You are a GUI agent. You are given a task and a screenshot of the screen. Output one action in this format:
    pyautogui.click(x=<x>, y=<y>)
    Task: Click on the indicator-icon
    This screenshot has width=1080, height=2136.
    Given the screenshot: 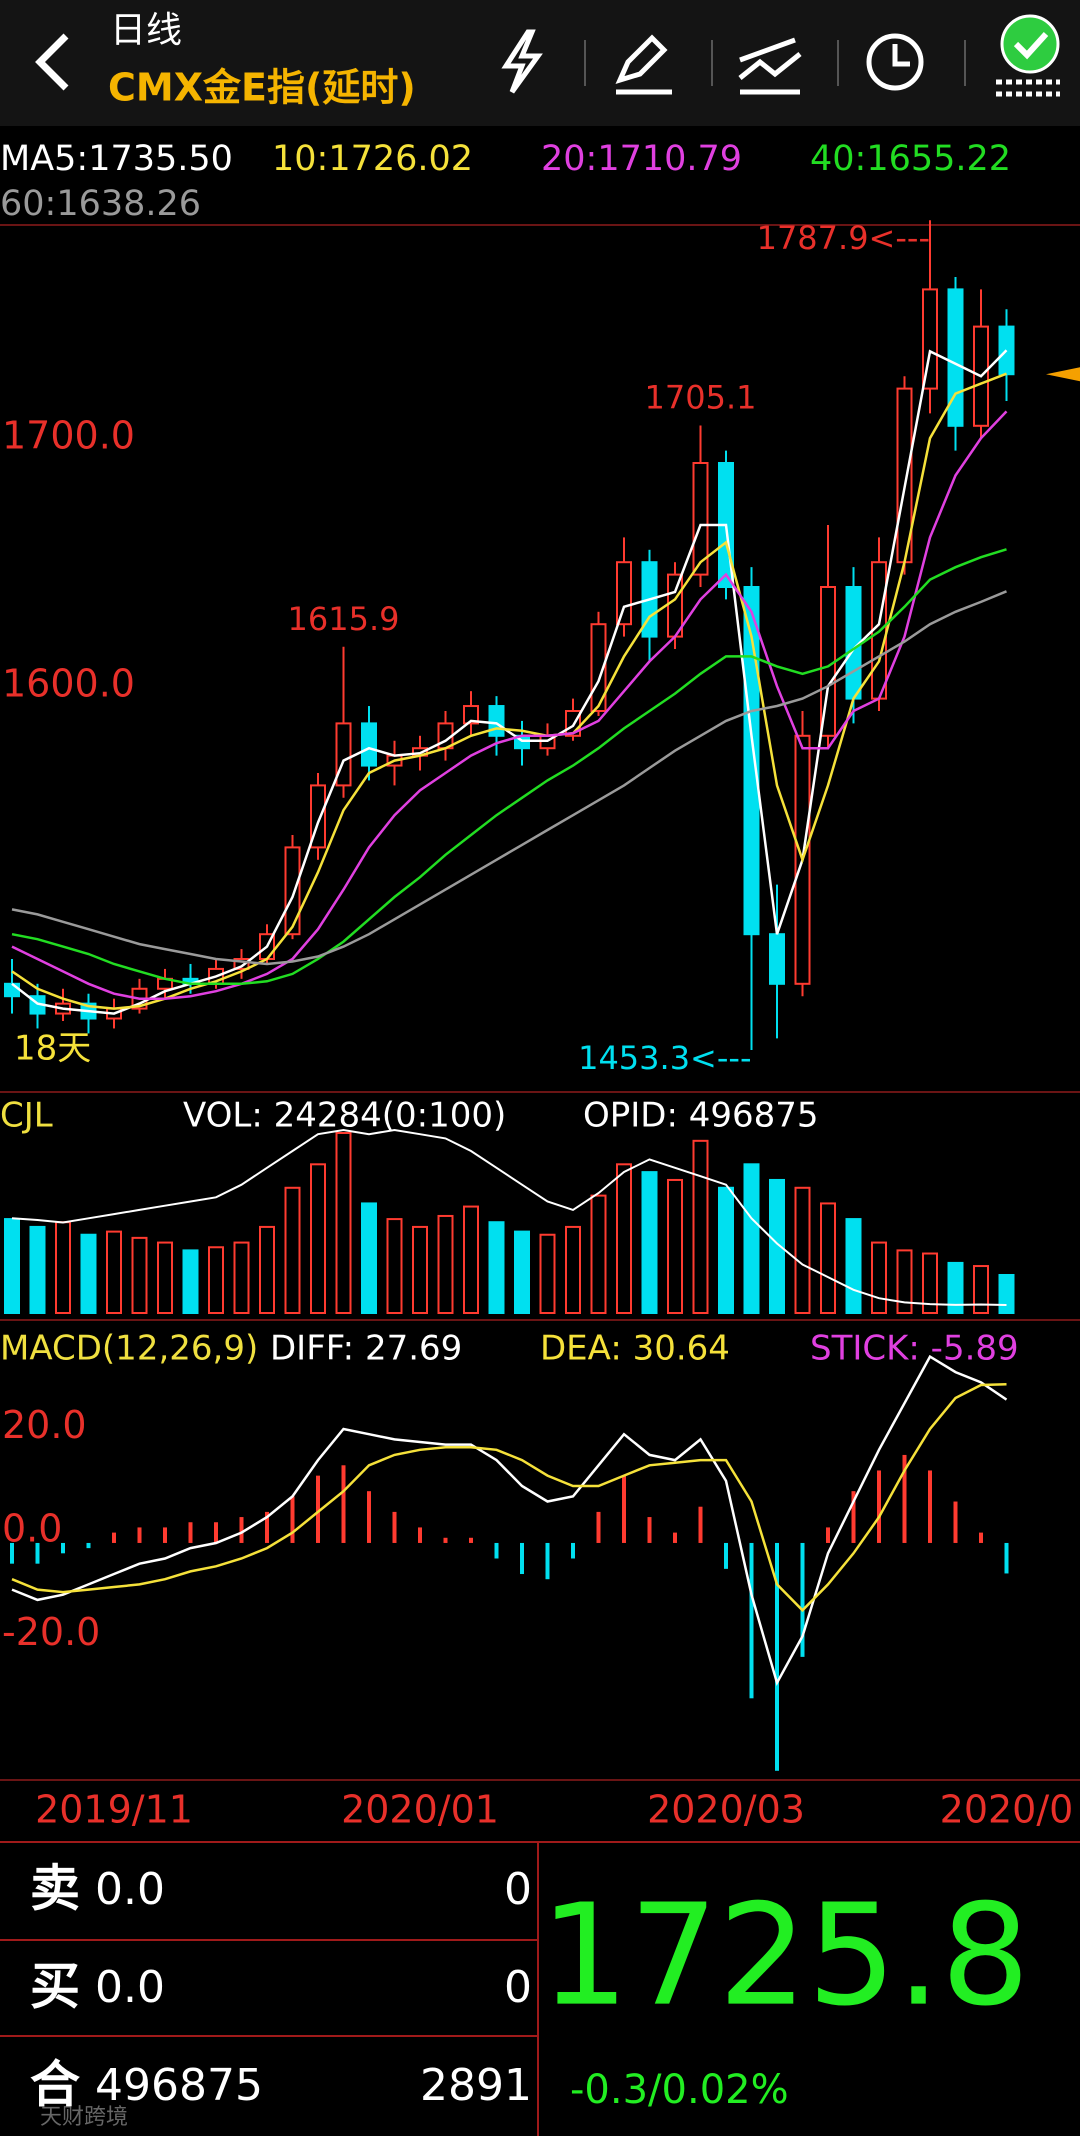 What is the action you would take?
    pyautogui.click(x=770, y=66)
    